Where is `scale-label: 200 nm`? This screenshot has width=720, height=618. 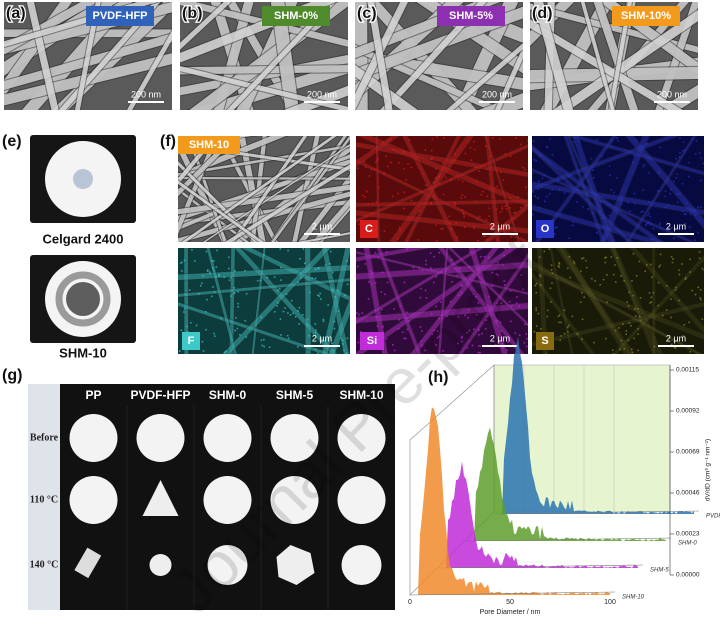
scale-label: 200 nm is located at coordinates (322, 94).